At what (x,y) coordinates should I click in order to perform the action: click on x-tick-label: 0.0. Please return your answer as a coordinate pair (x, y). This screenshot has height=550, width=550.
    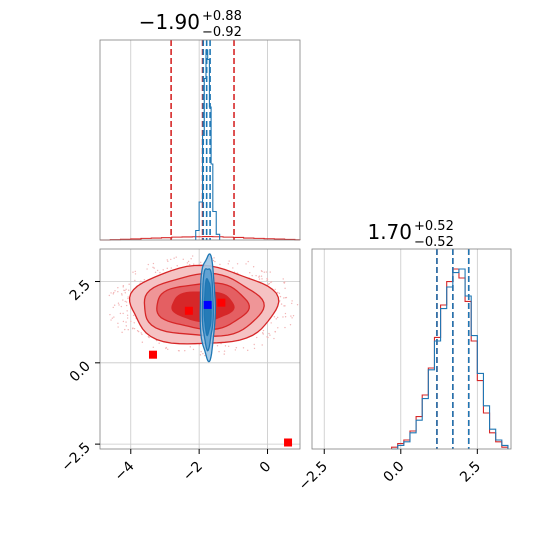
    Looking at the image, I should click on (394, 472).